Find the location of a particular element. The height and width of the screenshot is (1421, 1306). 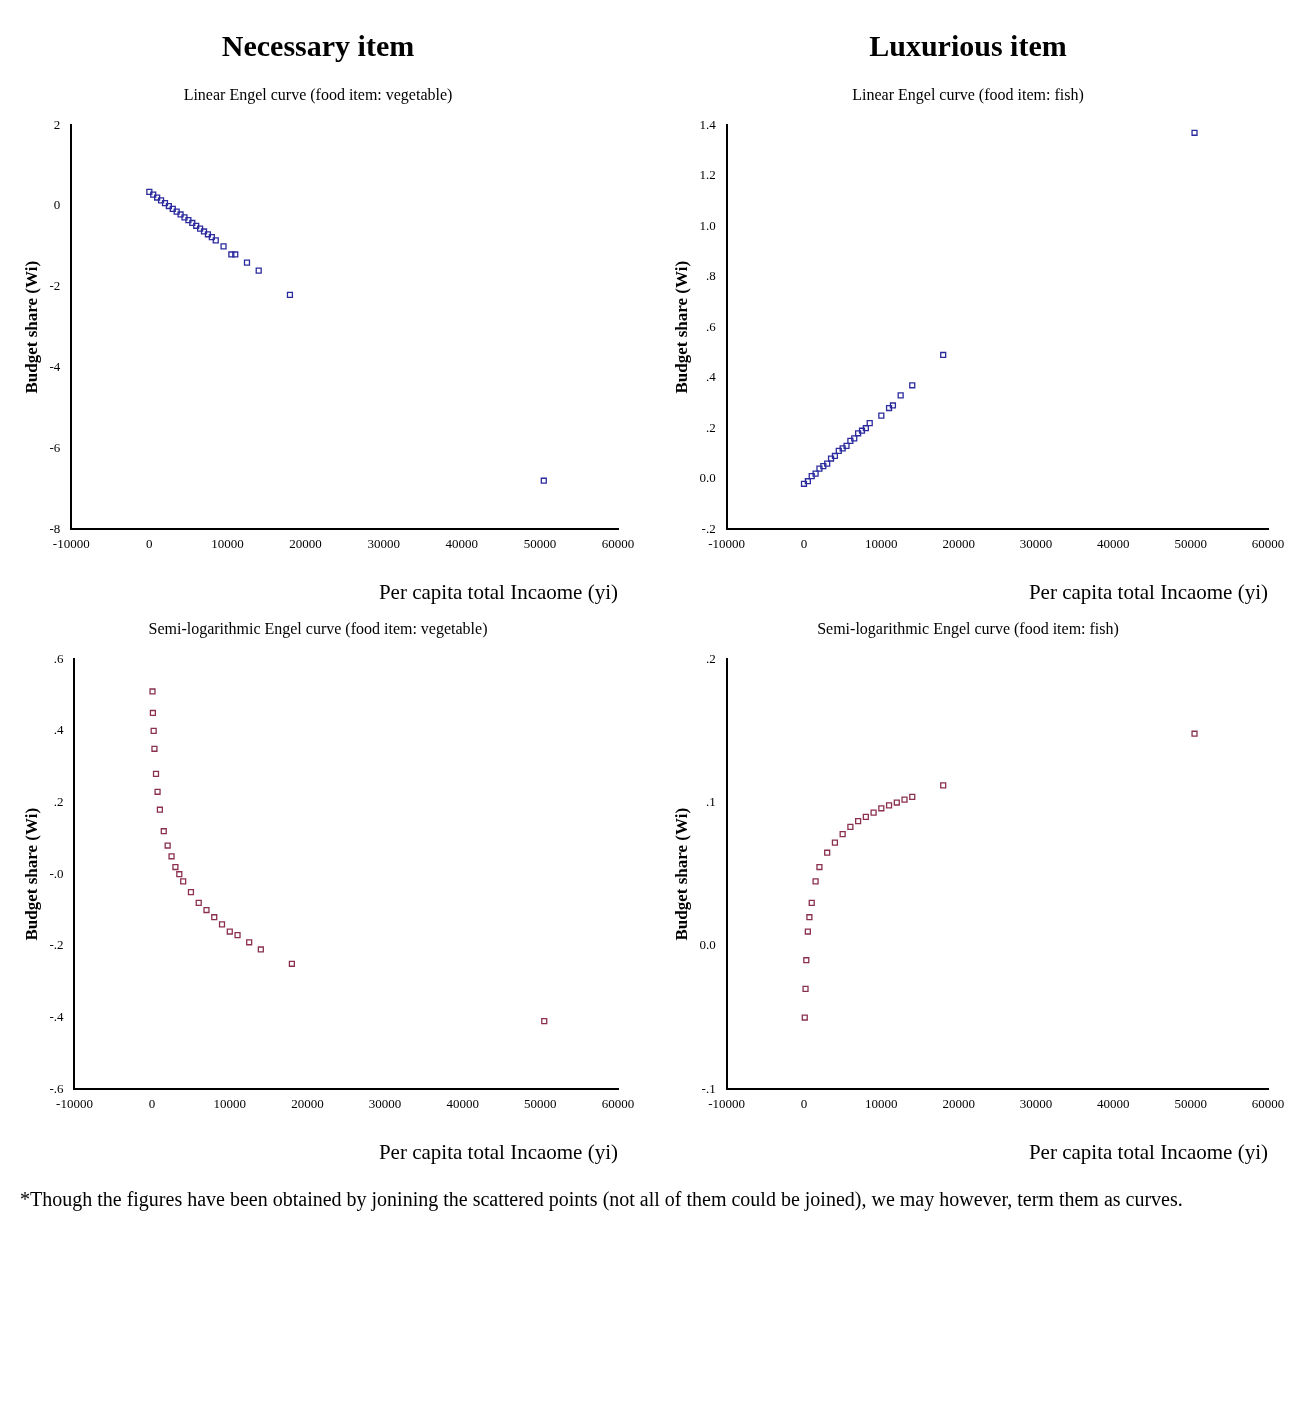

y-tick-label: 1.0 is located at coordinates (707, 225).